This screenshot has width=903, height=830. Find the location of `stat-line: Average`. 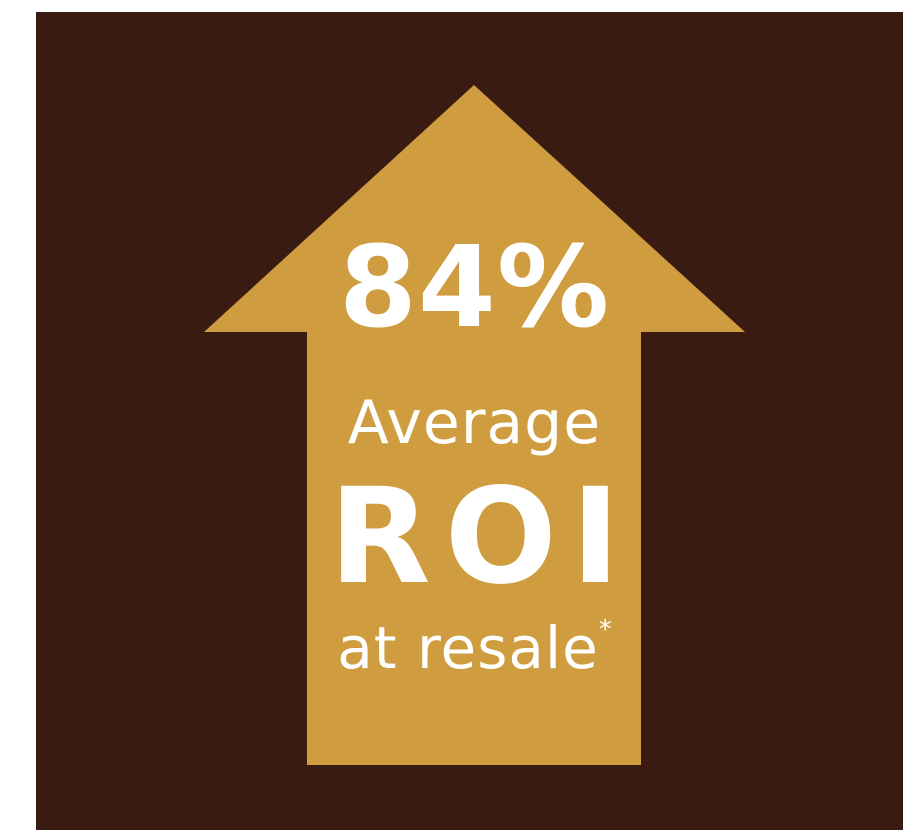

stat-line: Average is located at coordinates (474, 423).